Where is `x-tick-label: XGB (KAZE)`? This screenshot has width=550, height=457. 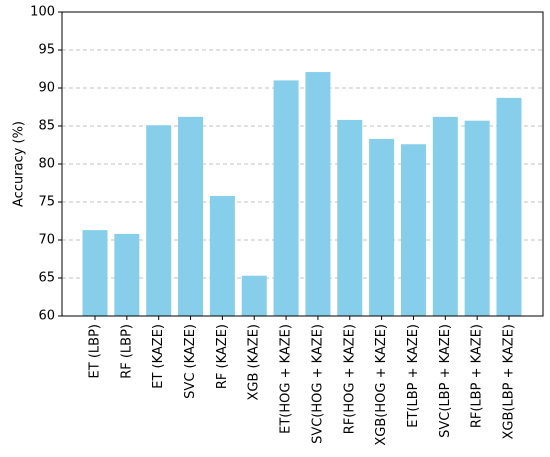 x-tick-label: XGB (KAZE) is located at coordinates (254, 362).